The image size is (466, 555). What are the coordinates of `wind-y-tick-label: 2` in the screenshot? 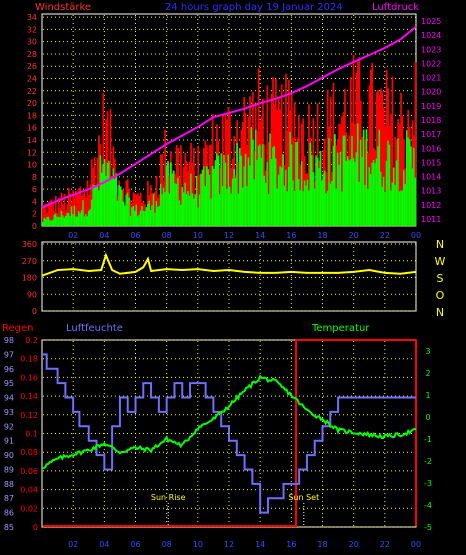 It's located at (34, 214).